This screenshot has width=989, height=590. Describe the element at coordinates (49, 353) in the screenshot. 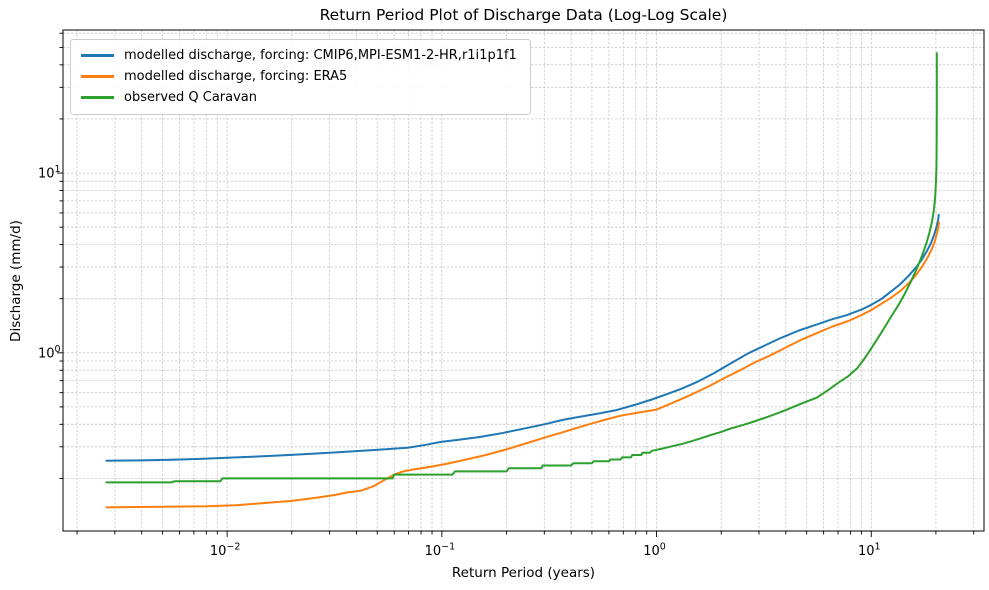

I see `y-tick-label: 10⁰` at that location.